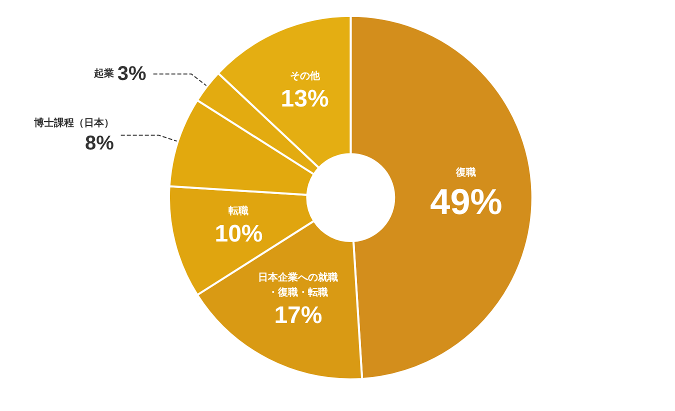 The width and height of the screenshot is (675, 411). What do you see at coordinates (238, 234) in the screenshot?
I see `data-label: 10%` at bounding box center [238, 234].